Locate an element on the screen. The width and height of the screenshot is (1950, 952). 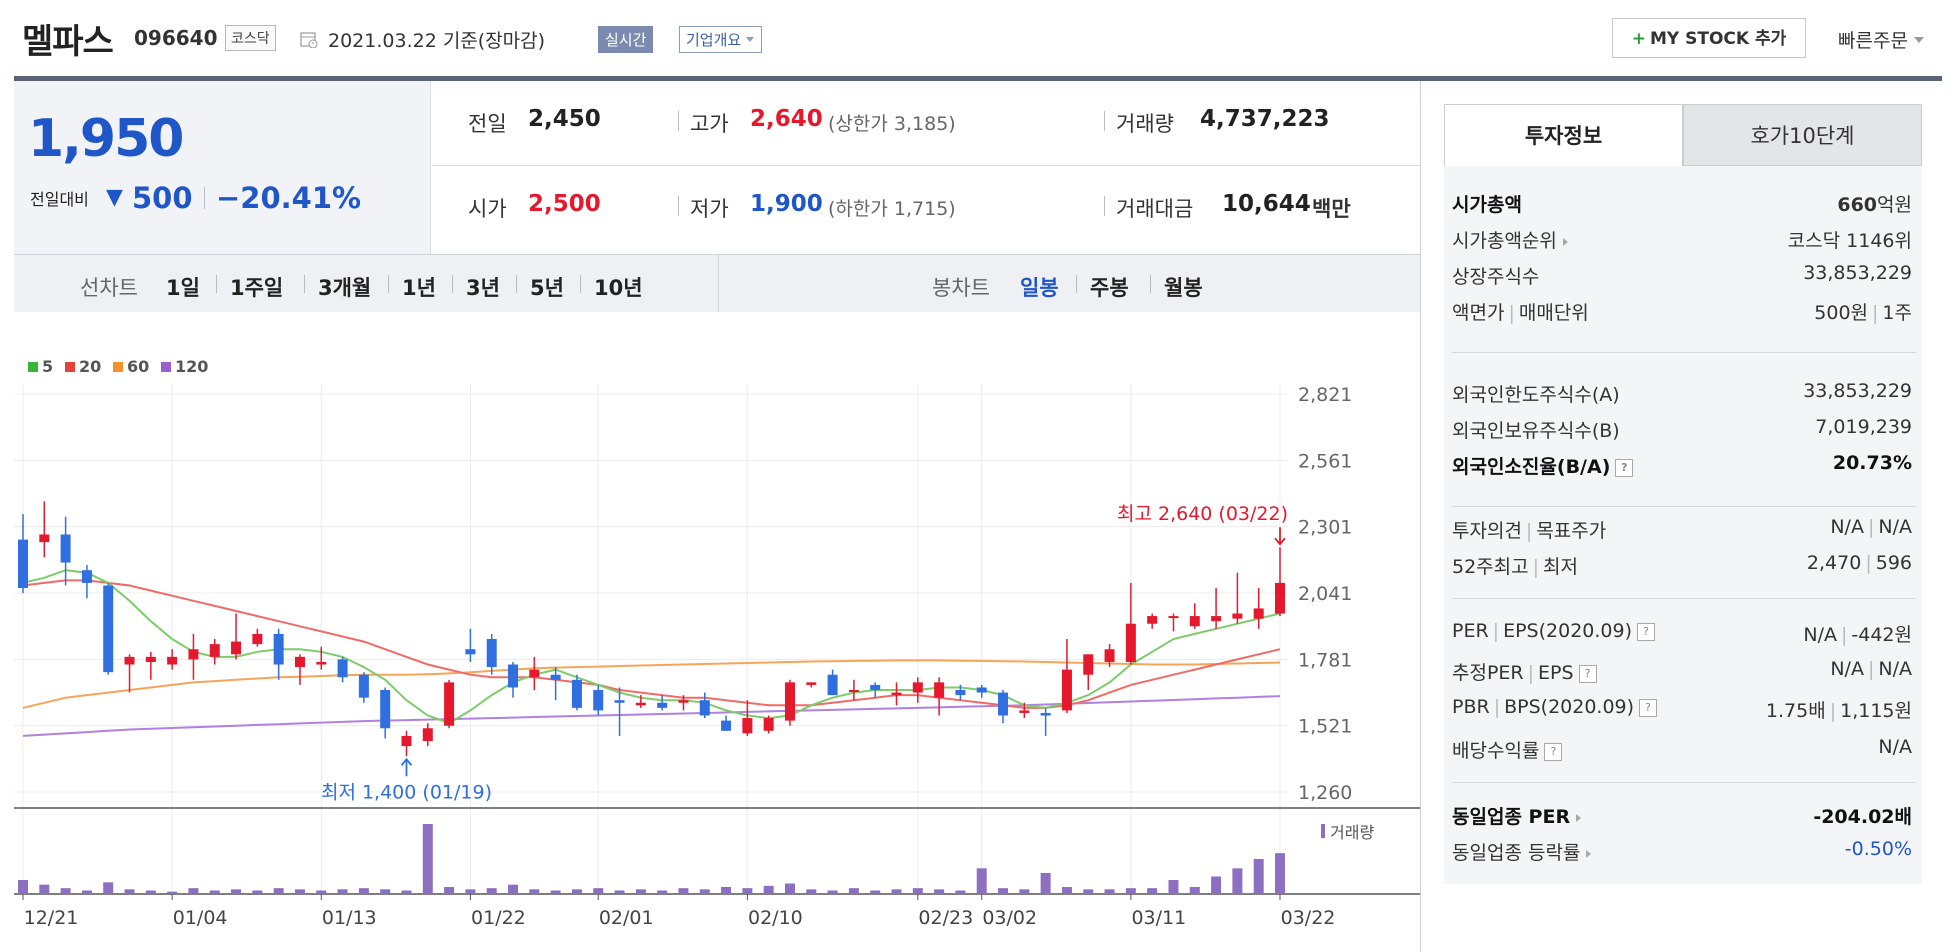
period-1d: 1일 is located at coordinates (183, 288).